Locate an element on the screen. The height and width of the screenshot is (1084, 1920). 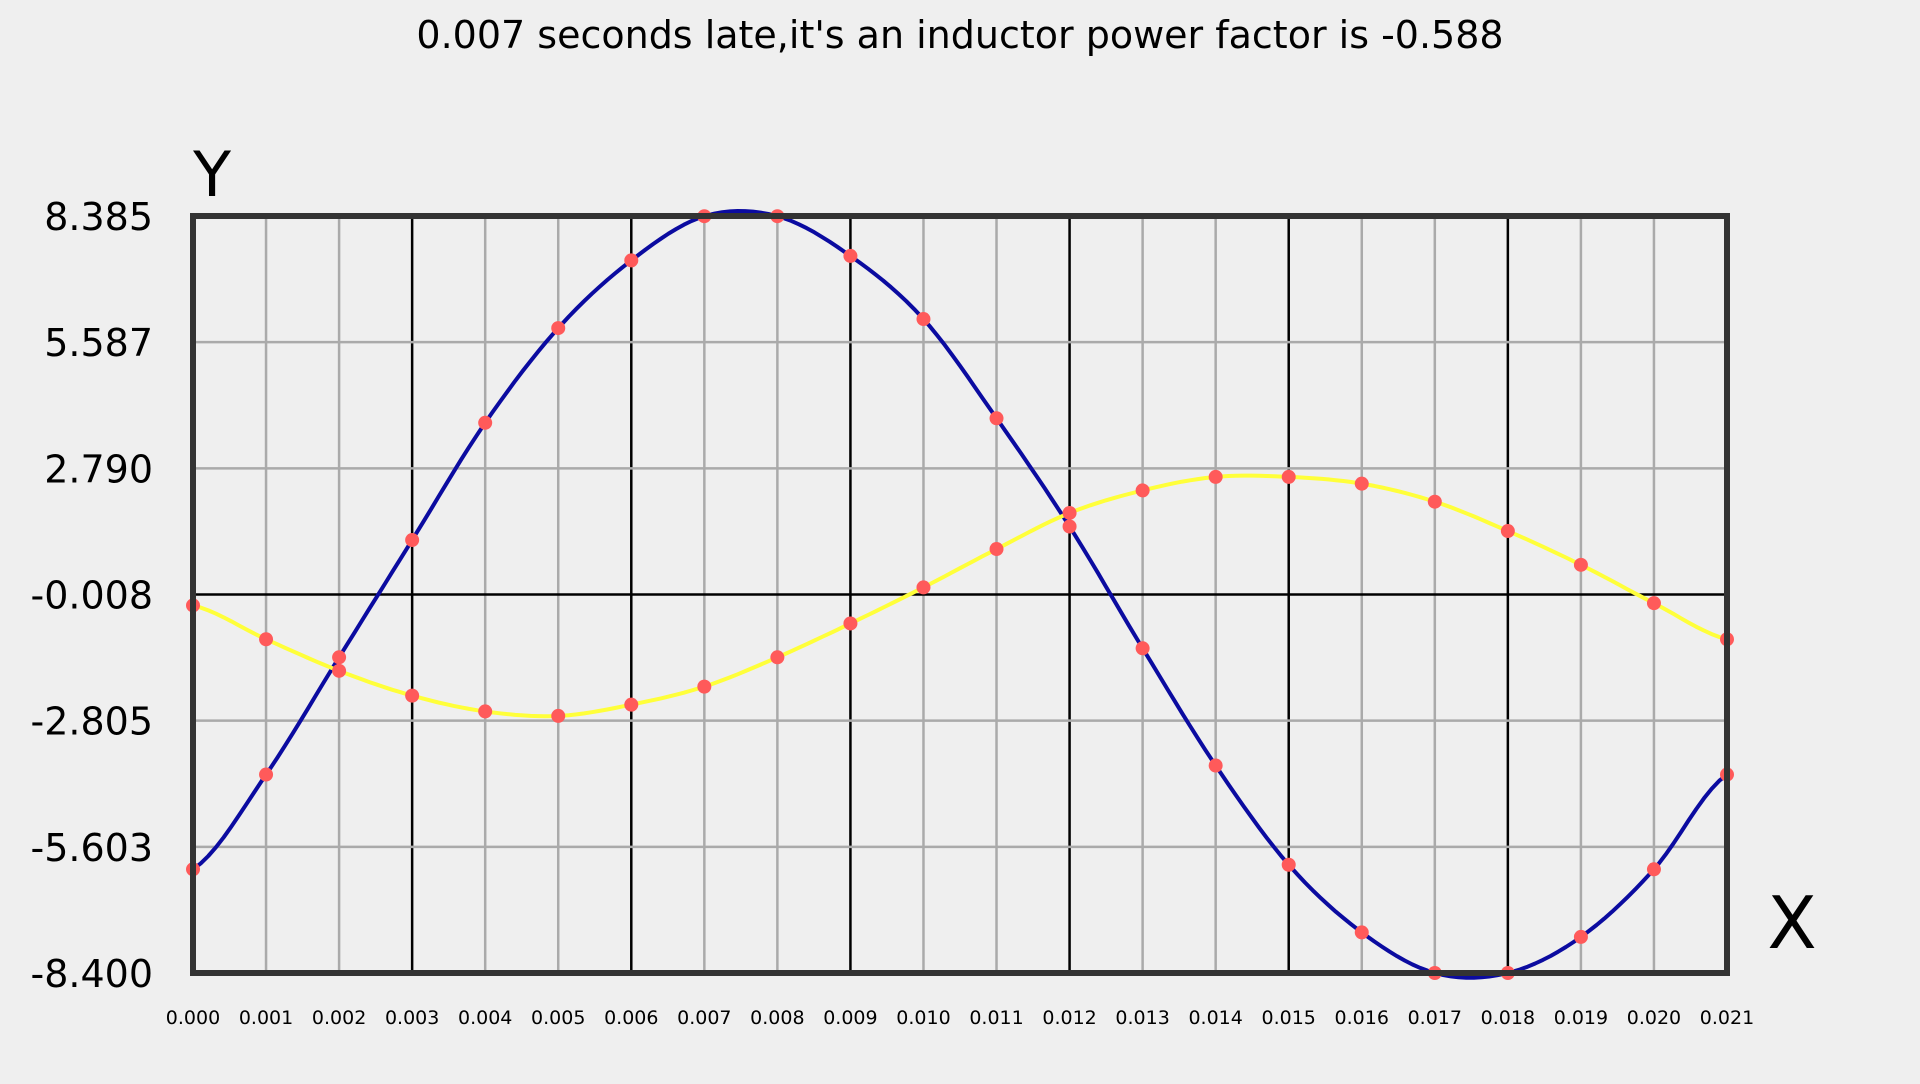
x-tick-label: 0.013 is located at coordinates (1142, 1018).